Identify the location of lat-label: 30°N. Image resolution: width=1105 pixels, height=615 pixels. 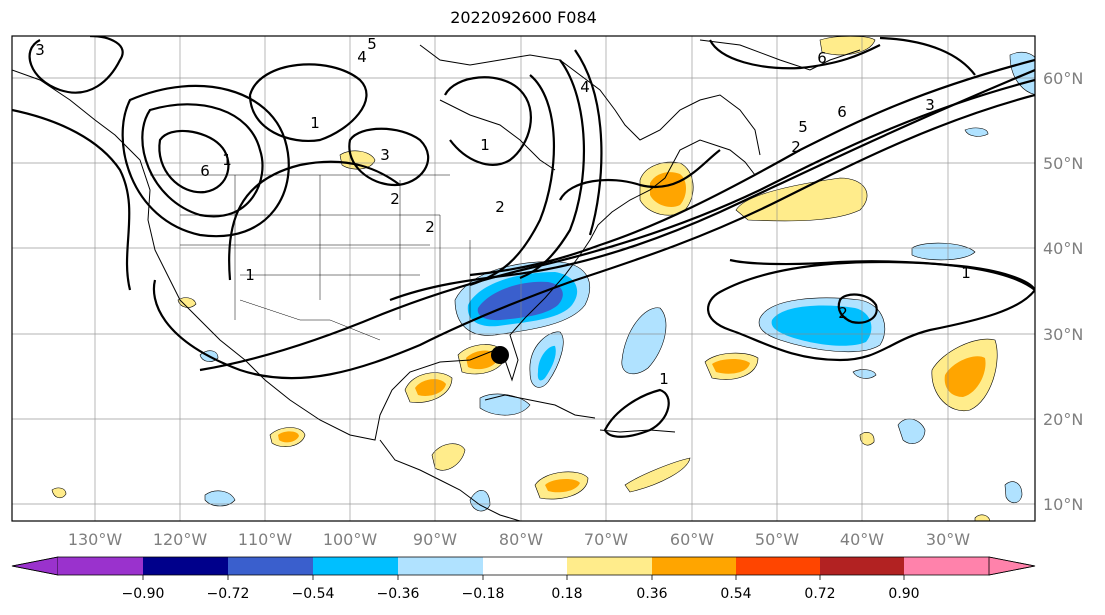
(1063, 334).